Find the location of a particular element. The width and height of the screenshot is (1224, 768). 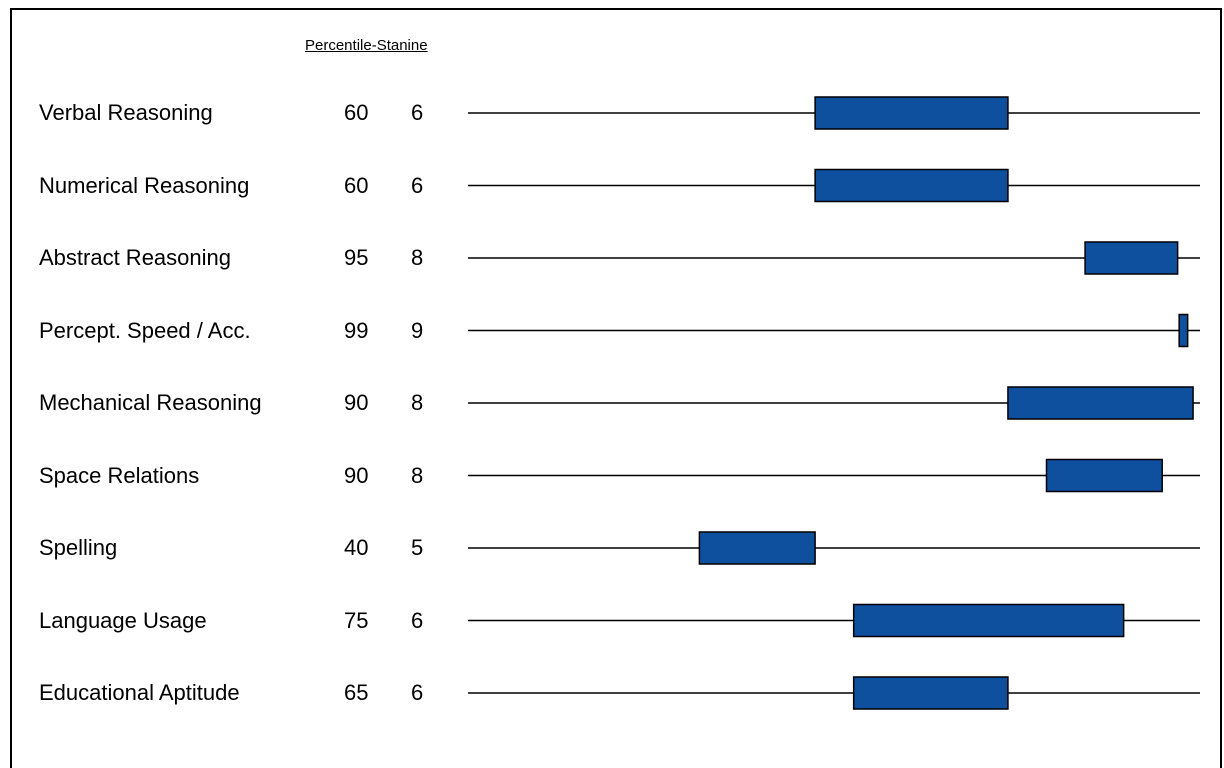

column-header: Percentile-Stanine is located at coordinates (366, 45).